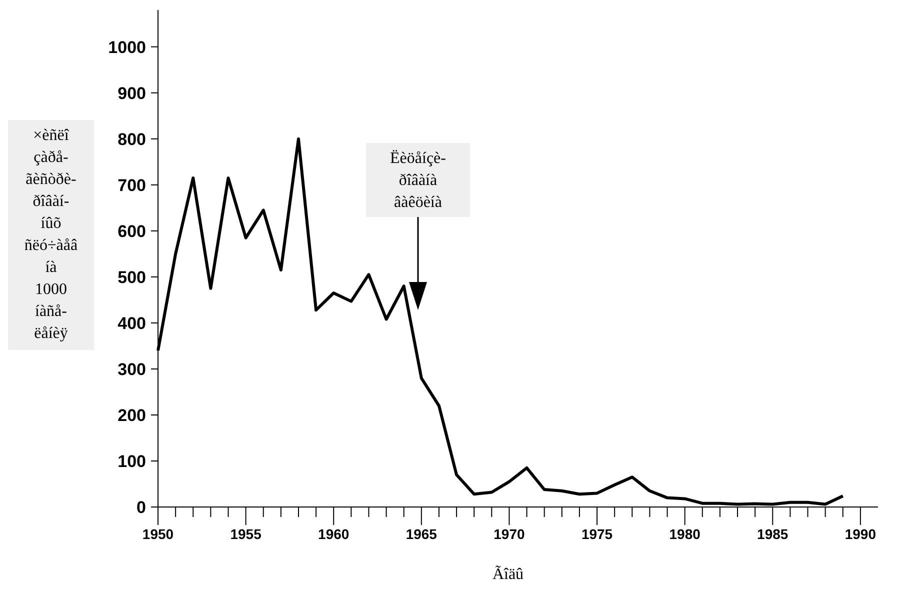 The height and width of the screenshot is (601, 897). I want to click on y-tick-label: 300, so click(132, 369).